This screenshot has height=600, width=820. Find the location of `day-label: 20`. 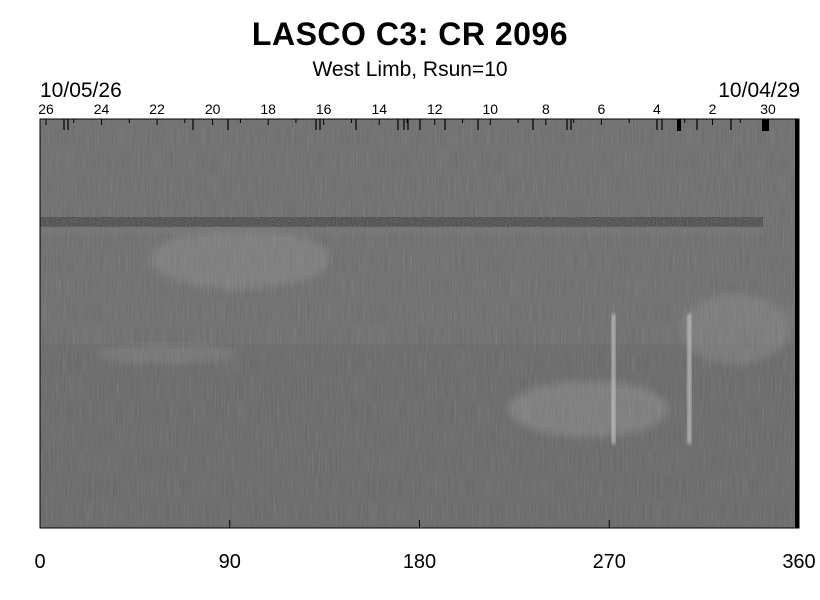

day-label: 20 is located at coordinates (213, 109).